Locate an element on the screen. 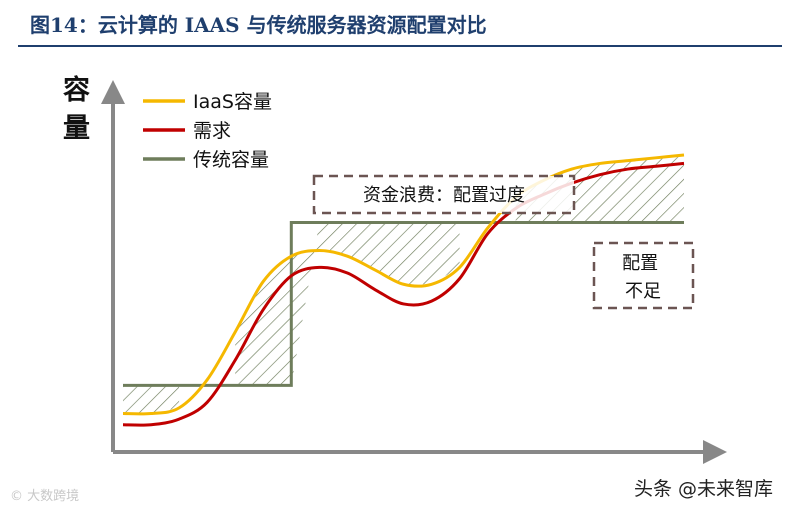  capacity-gap-hatch is located at coordinates (151, 399).